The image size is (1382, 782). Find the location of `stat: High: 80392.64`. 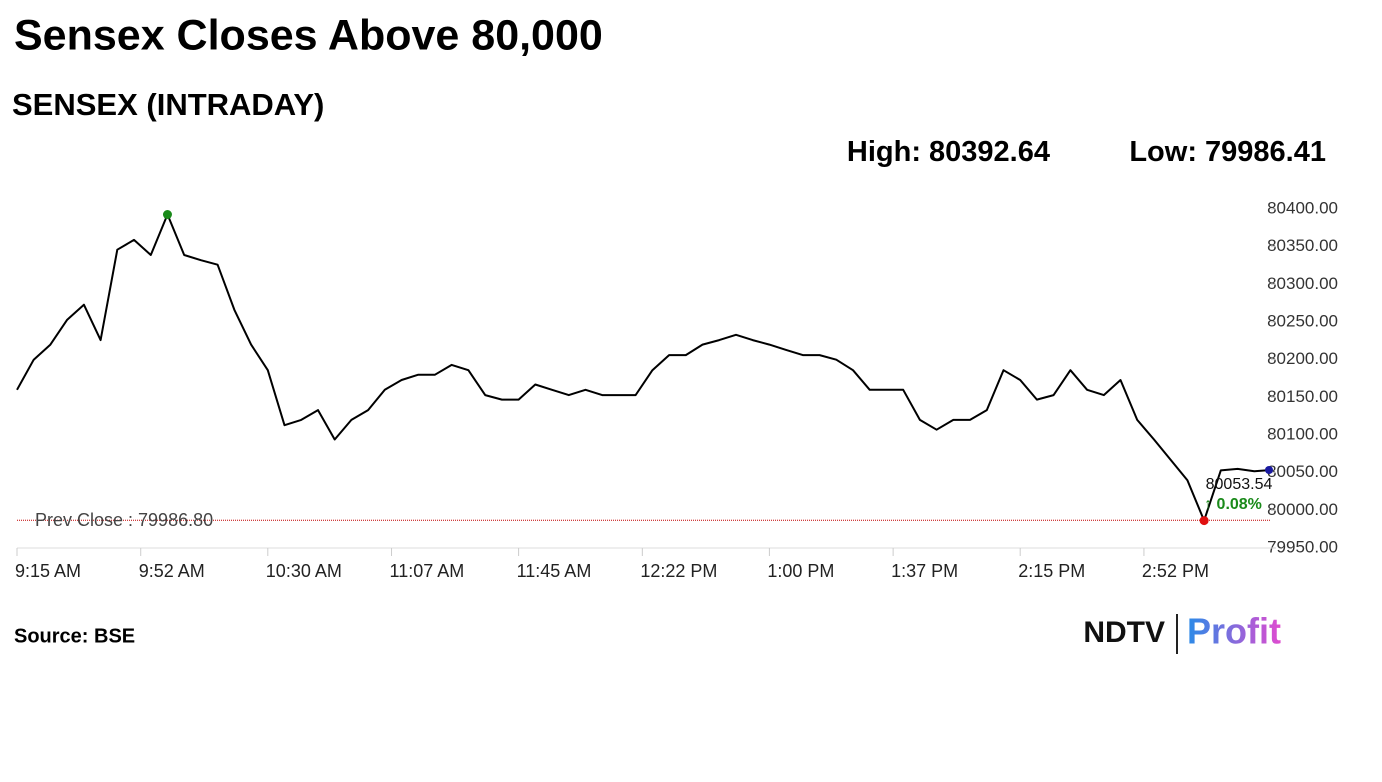

stat: High: 80392.64 is located at coordinates (948, 152).